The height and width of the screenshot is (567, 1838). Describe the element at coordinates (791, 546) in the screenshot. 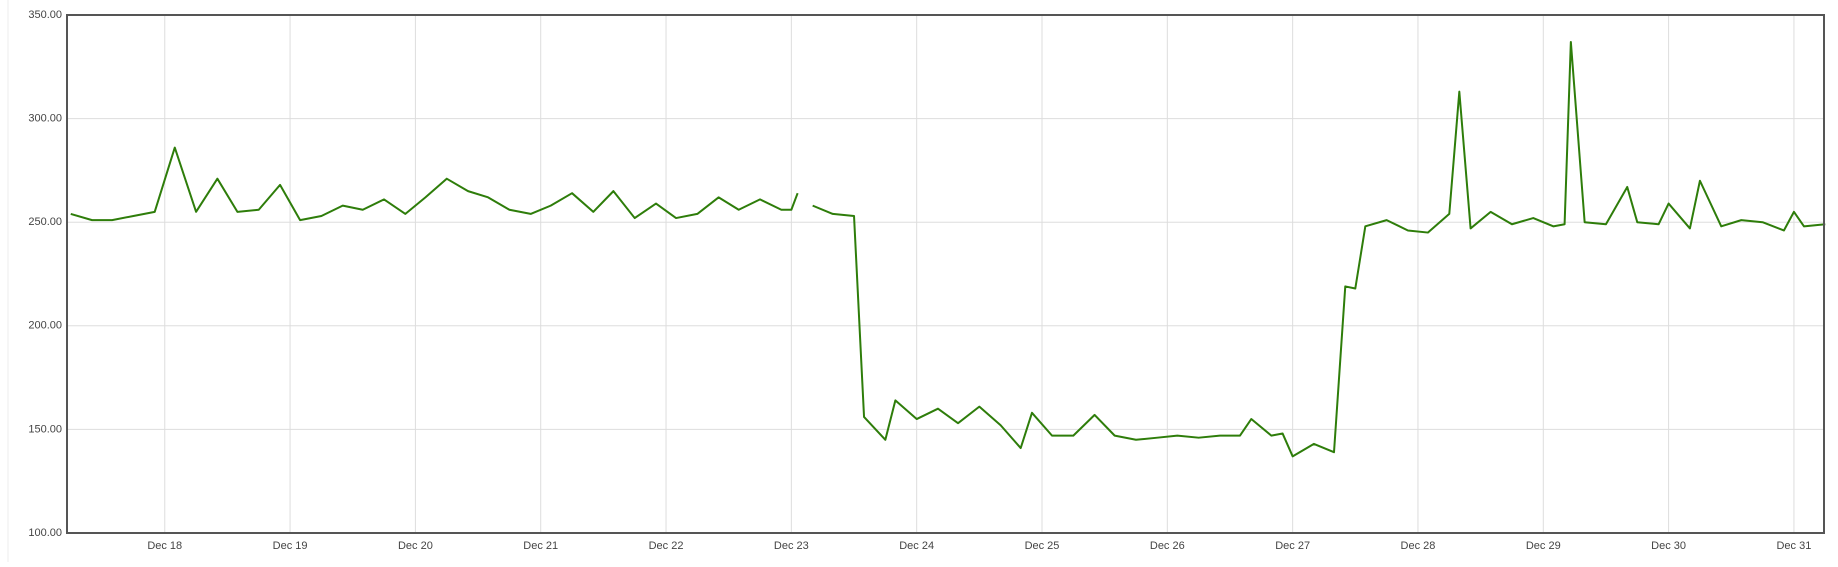

I see `x-tick-label: Dec 23` at that location.